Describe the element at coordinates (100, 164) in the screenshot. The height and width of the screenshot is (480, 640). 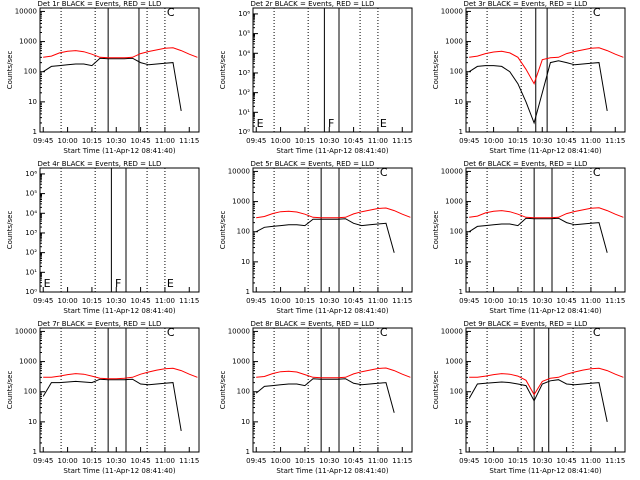
I see `panel-title: Det 4r BLACK = Events, RED = LLD` at that location.